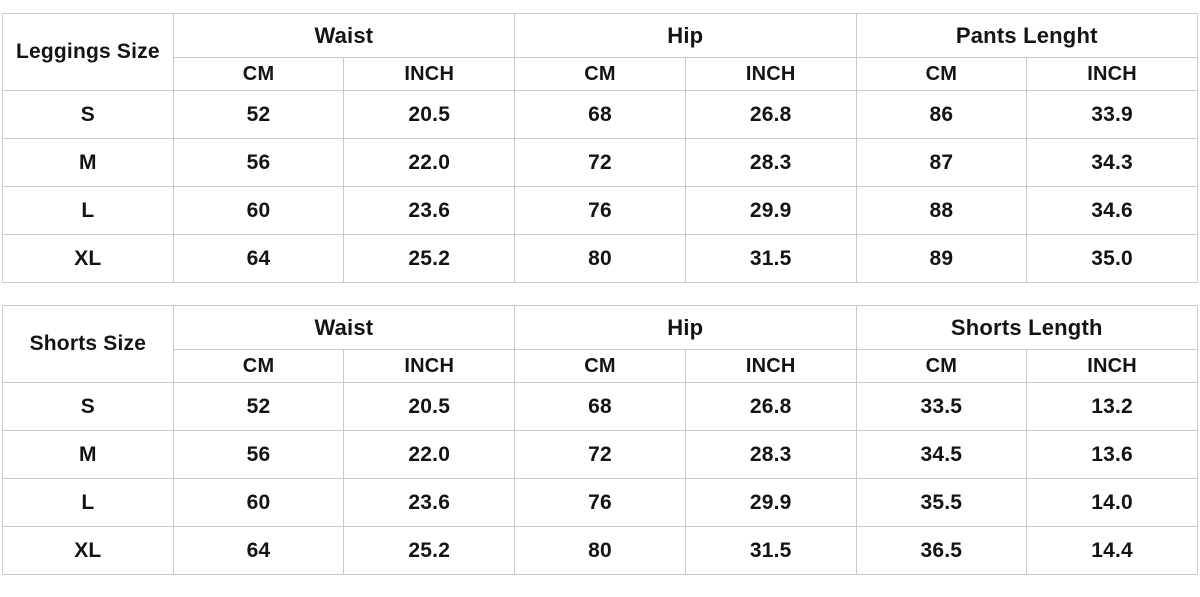 This screenshot has width=1200, height=597. Describe the element at coordinates (1112, 550) in the screenshot. I see `measurement-cell: 14.4` at that location.